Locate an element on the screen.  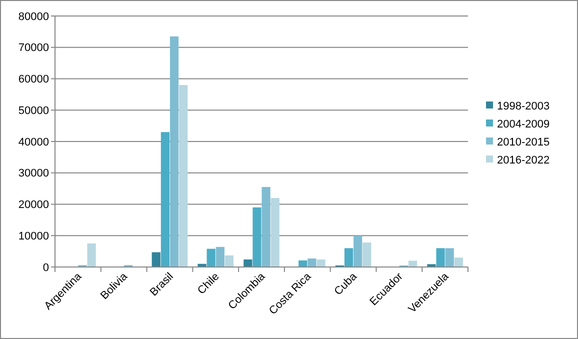
legend-label: 2016-2022 is located at coordinates (523, 160).